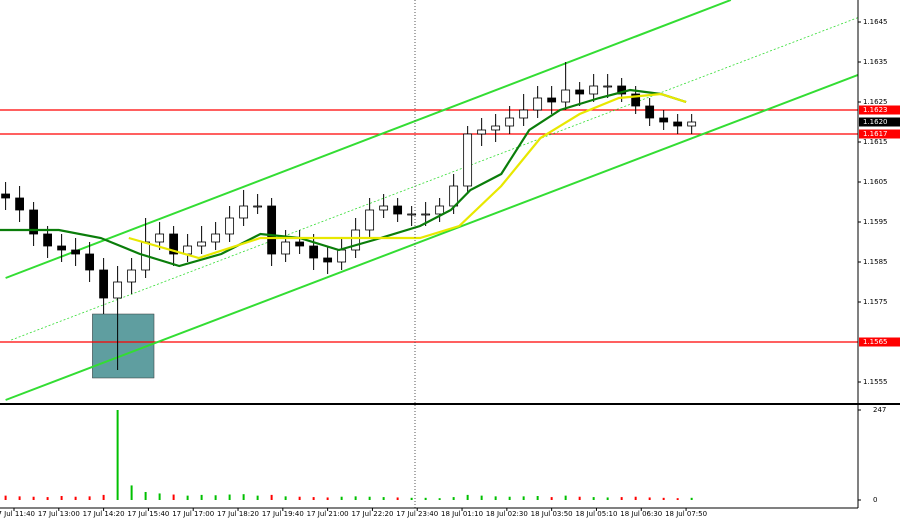  What do you see at coordinates (875, 302) in the screenshot?
I see `y-tick-label: 1.1575` at bounding box center [875, 302].